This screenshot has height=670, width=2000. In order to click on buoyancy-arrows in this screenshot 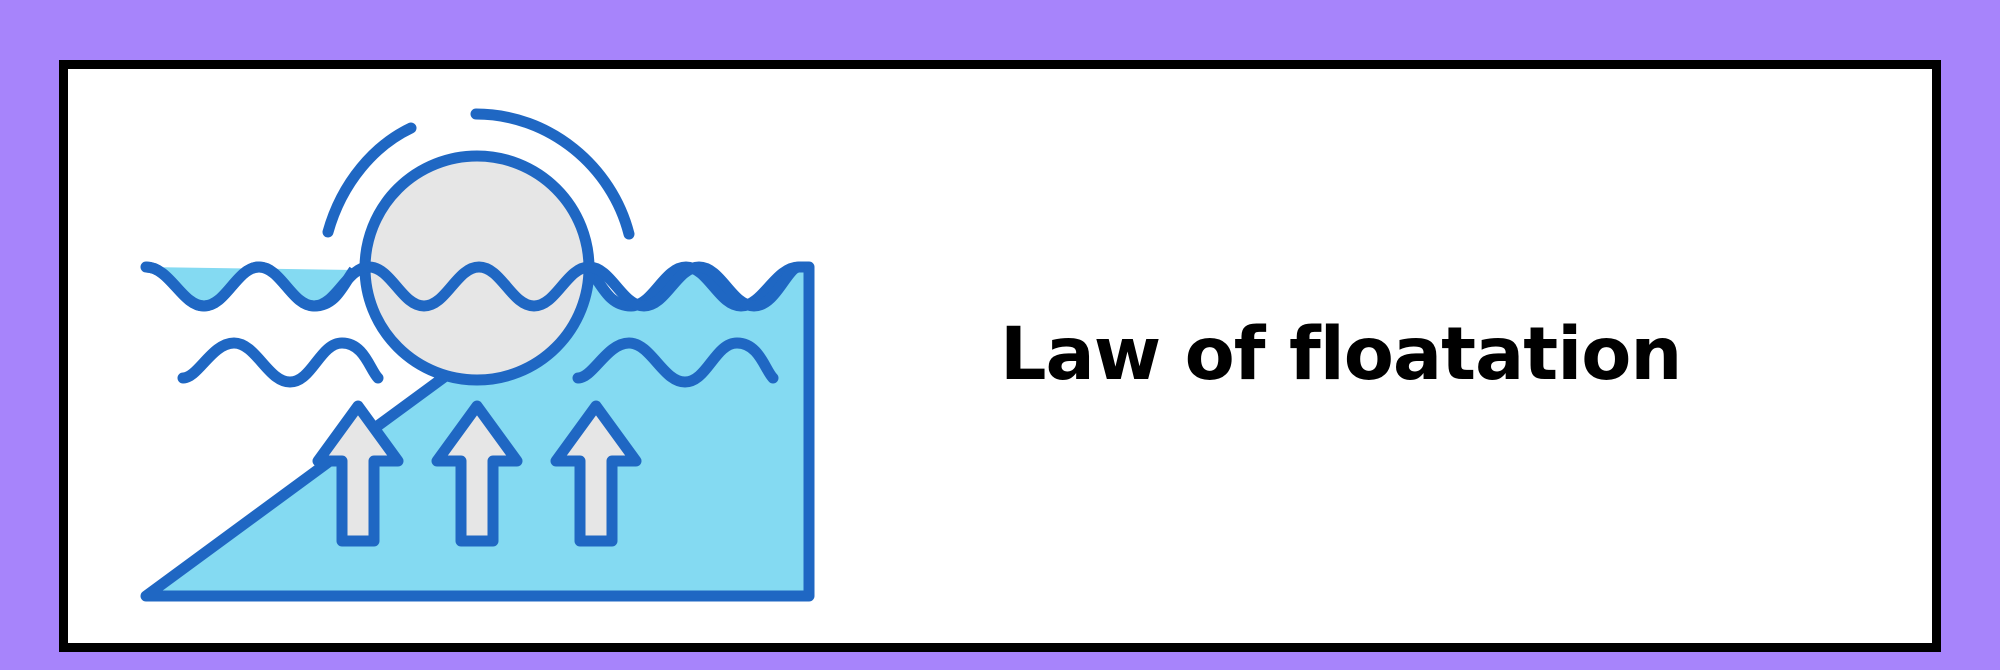, I will do `click(477, 473)`.